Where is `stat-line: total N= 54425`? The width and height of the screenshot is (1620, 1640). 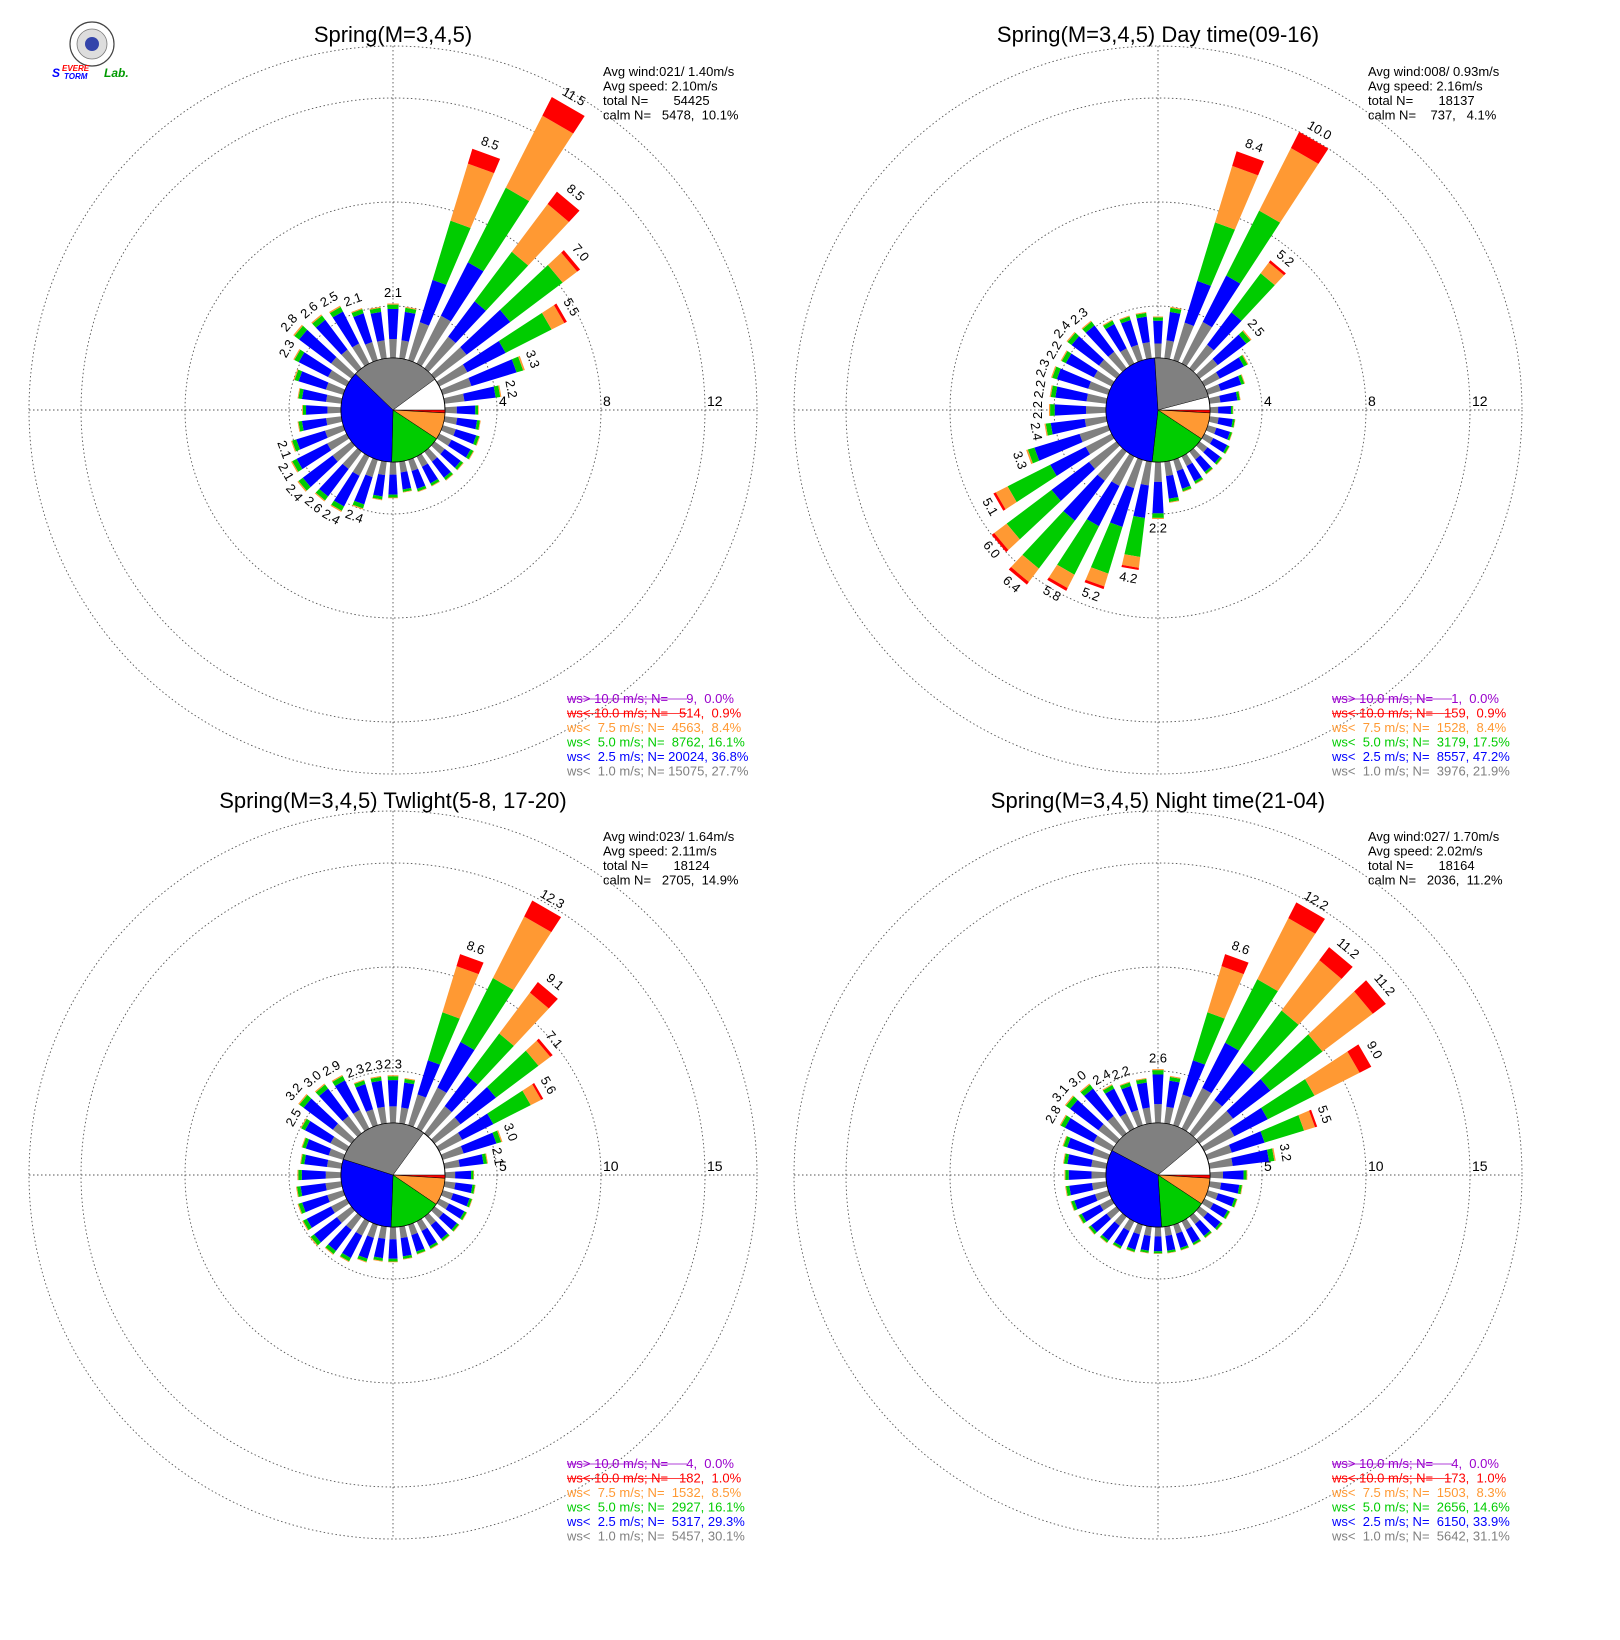 stat-line: total N= 54425 is located at coordinates (656, 100).